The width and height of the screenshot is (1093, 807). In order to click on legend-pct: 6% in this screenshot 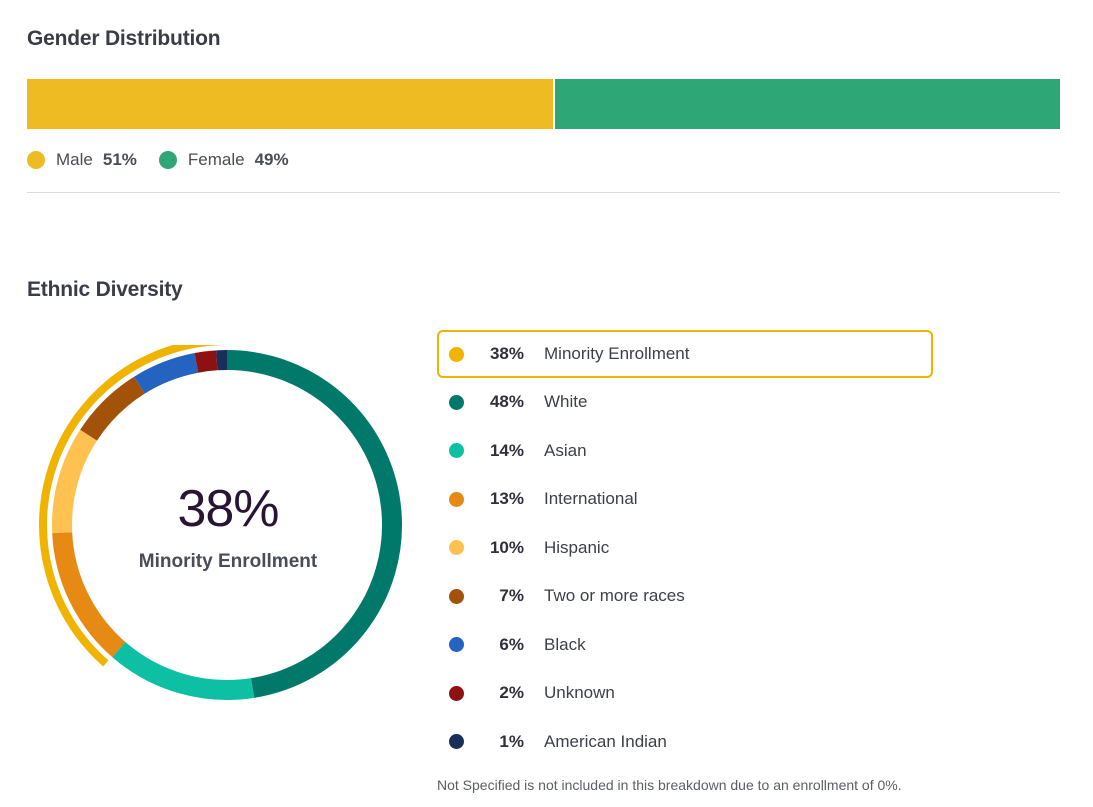, I will do `click(511, 644)`.